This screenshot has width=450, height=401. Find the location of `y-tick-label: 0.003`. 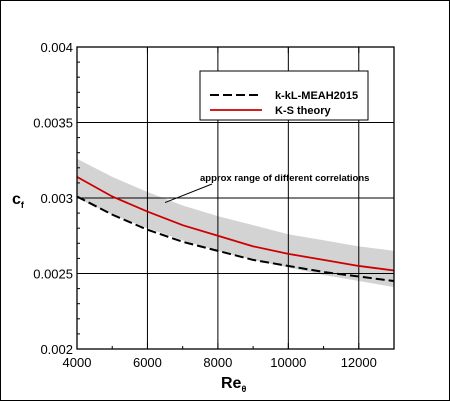

y-tick-label: 0.003 is located at coordinates (56, 198).